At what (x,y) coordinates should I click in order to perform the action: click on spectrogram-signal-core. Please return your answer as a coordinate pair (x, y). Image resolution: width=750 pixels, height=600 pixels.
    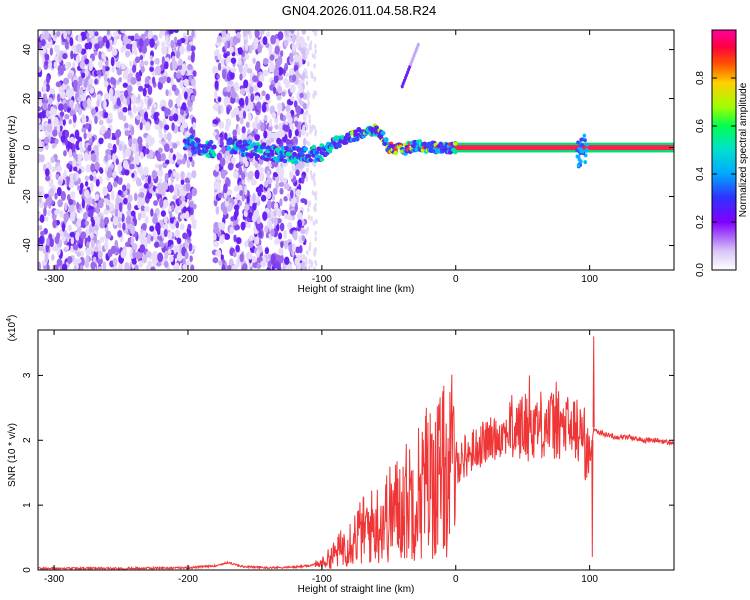
    Looking at the image, I should click on (561, 147).